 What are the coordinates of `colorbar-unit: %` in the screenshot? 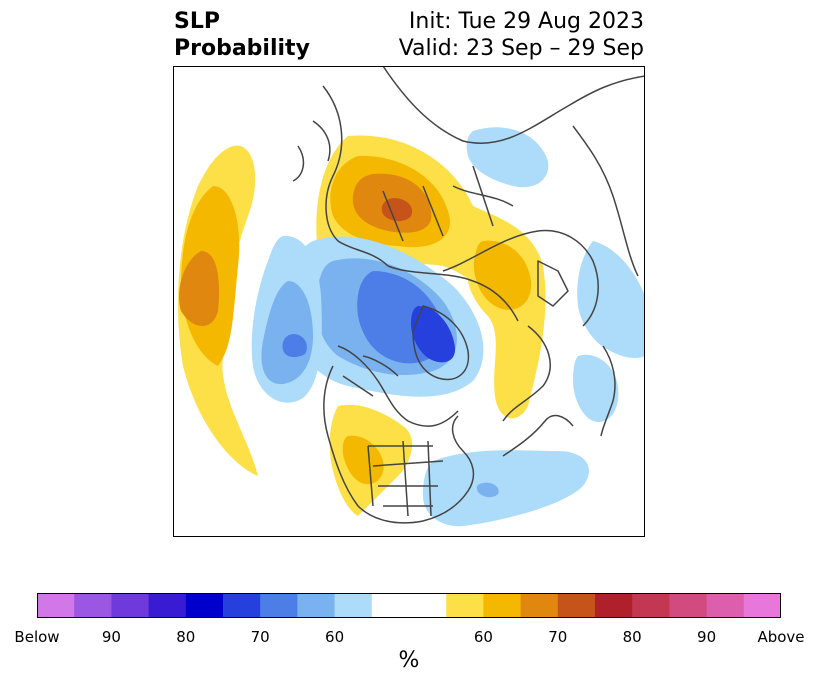 It's located at (409, 660).